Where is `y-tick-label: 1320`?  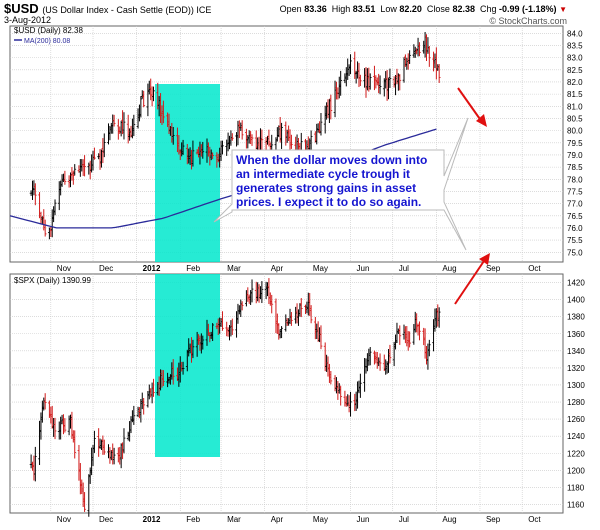 y-tick-label: 1320 is located at coordinates (576, 368).